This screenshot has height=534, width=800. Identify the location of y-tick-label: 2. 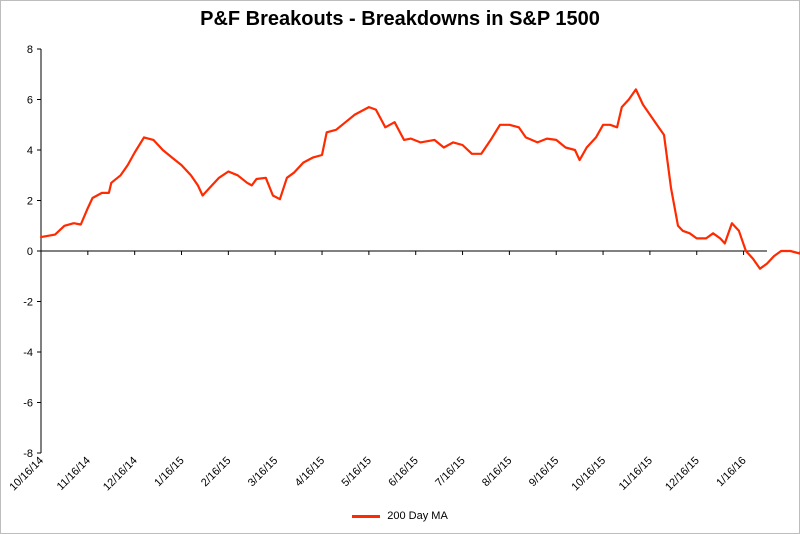
(30, 202).